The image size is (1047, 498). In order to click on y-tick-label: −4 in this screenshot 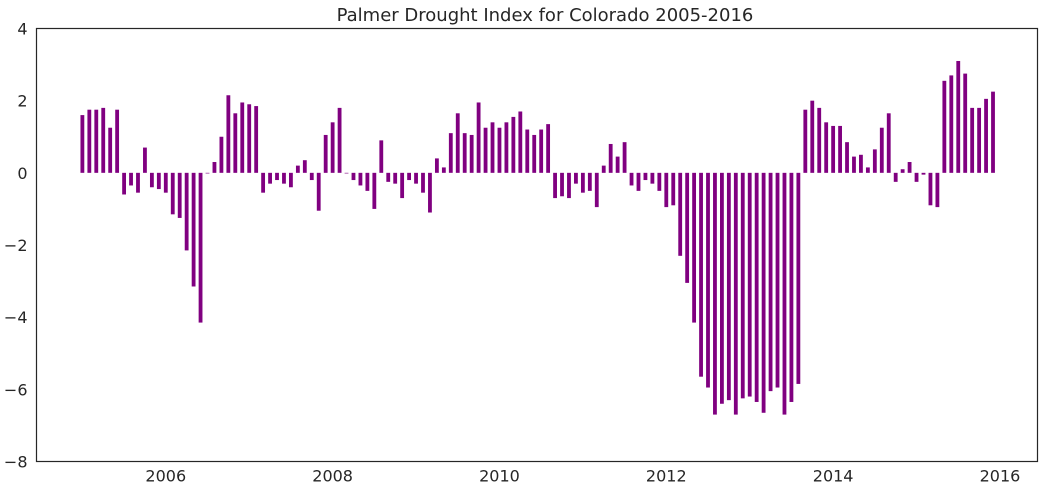, I will do `click(16, 317)`.